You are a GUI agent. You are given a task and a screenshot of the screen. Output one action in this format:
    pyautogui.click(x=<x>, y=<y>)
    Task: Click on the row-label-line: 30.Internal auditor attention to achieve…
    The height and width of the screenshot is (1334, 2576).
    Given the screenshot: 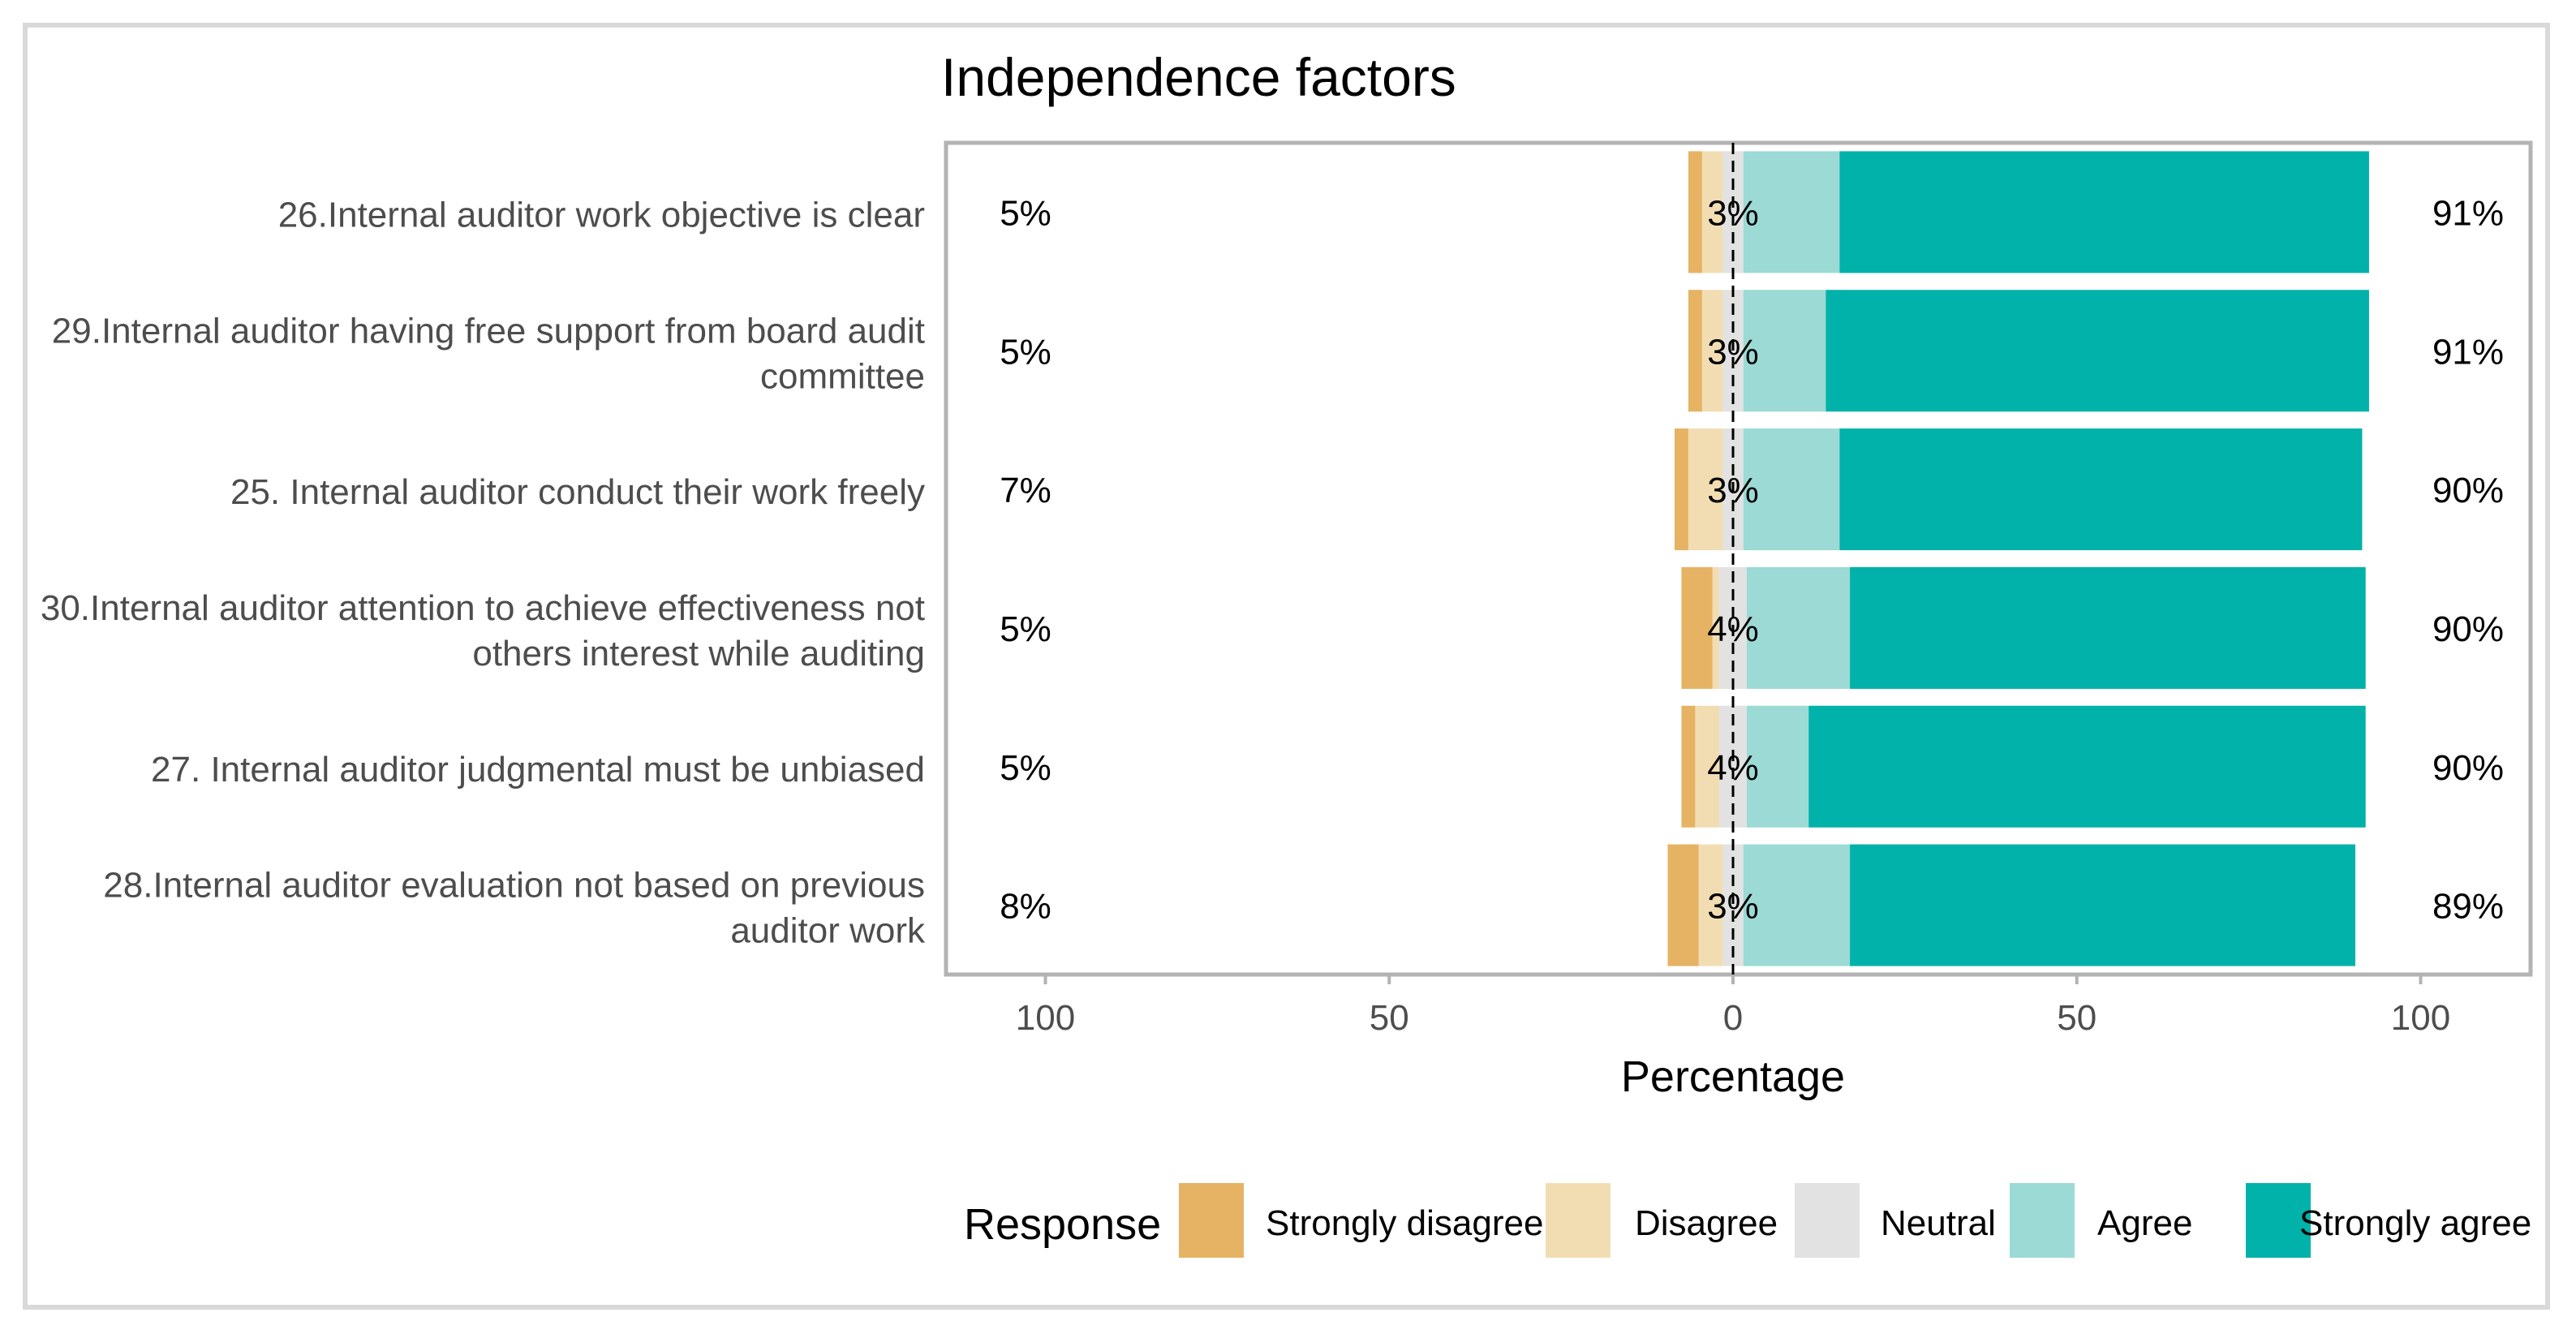 What is the action you would take?
    pyautogui.click(x=483, y=608)
    